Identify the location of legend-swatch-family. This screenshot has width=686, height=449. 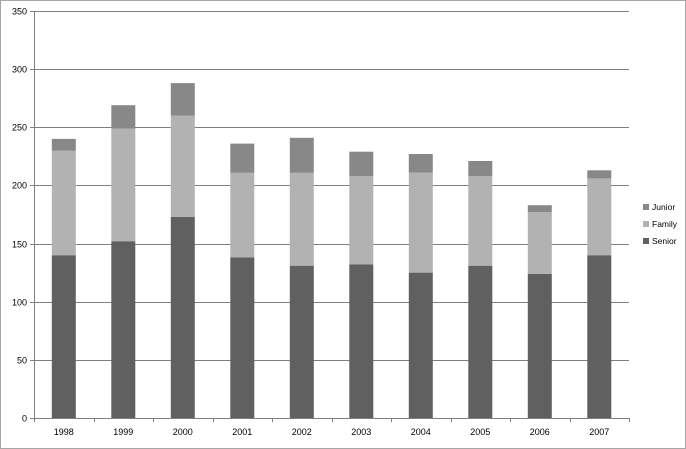
(646, 224).